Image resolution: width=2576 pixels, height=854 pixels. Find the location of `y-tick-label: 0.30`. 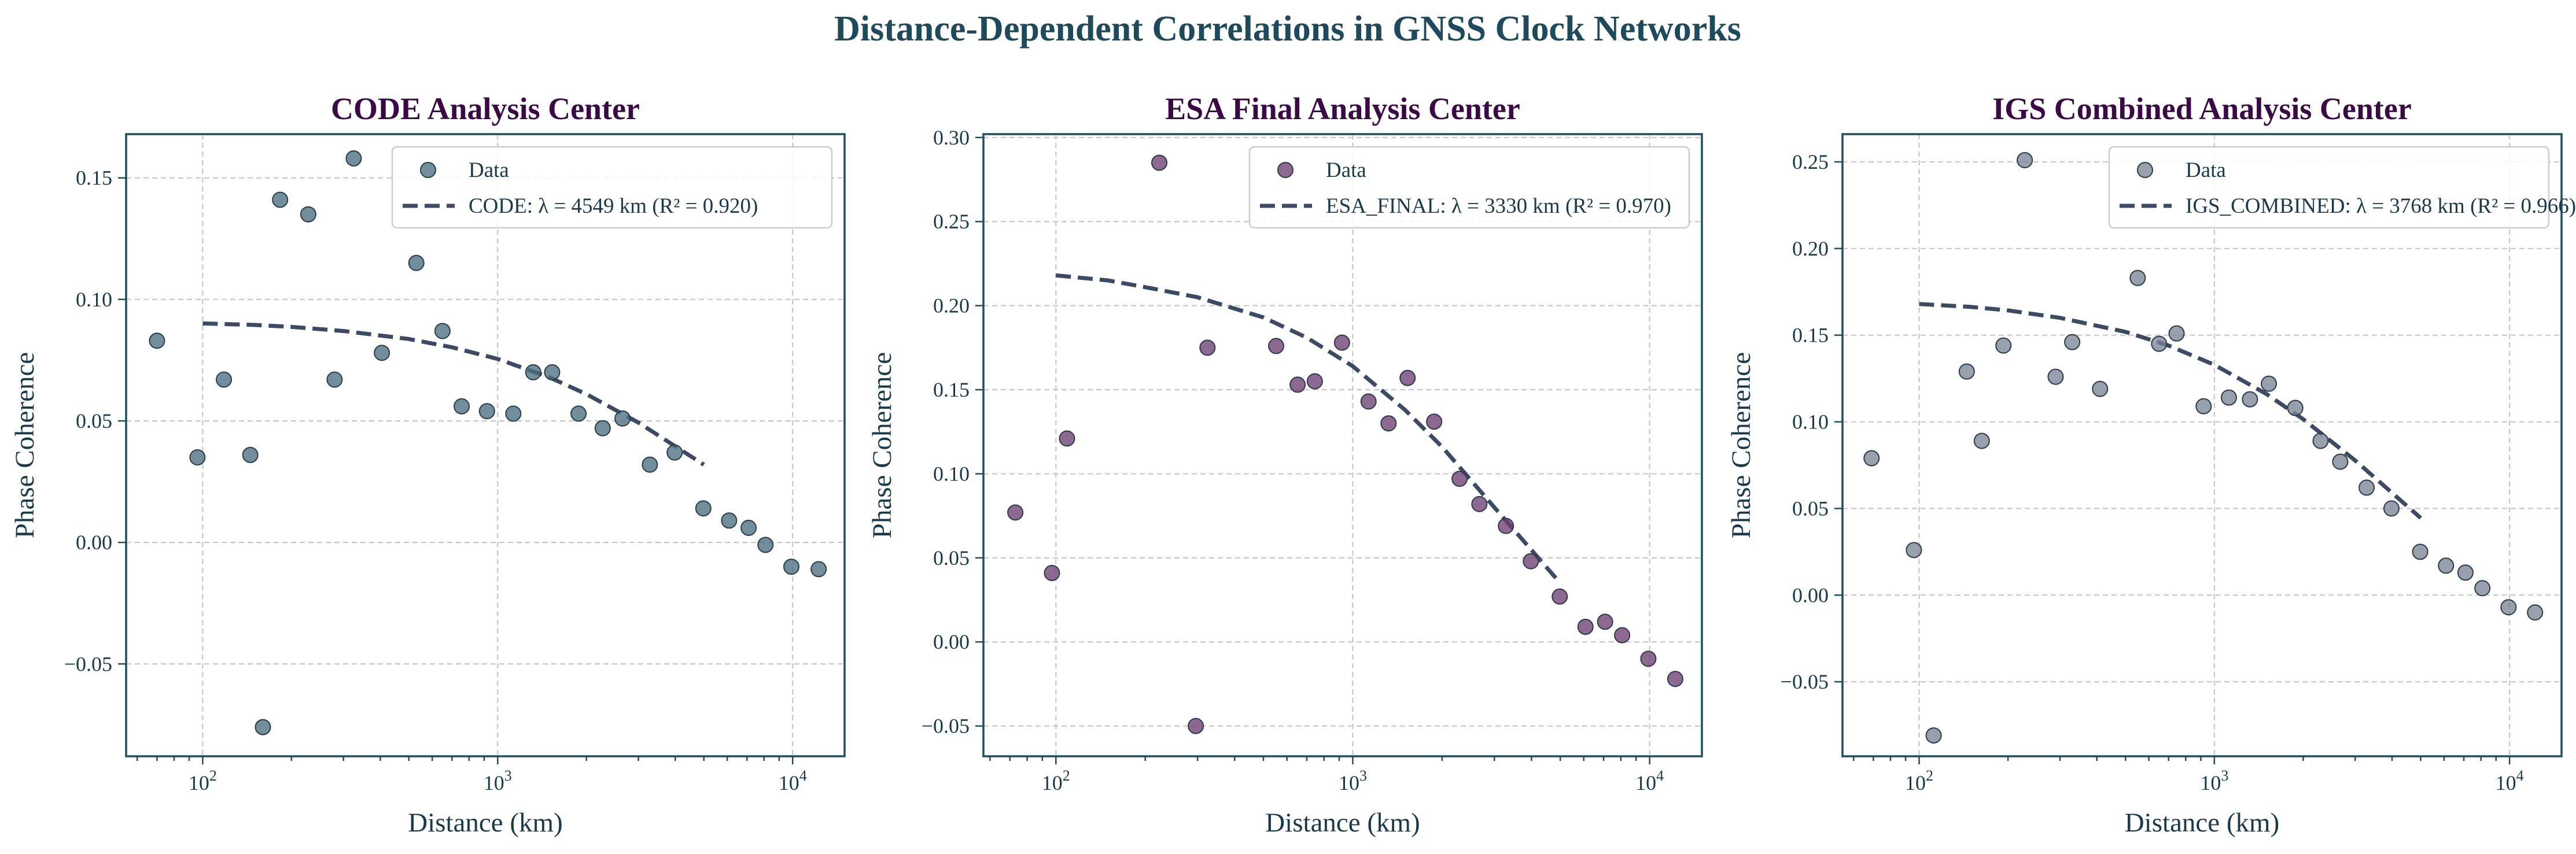

y-tick-label: 0.30 is located at coordinates (951, 137).